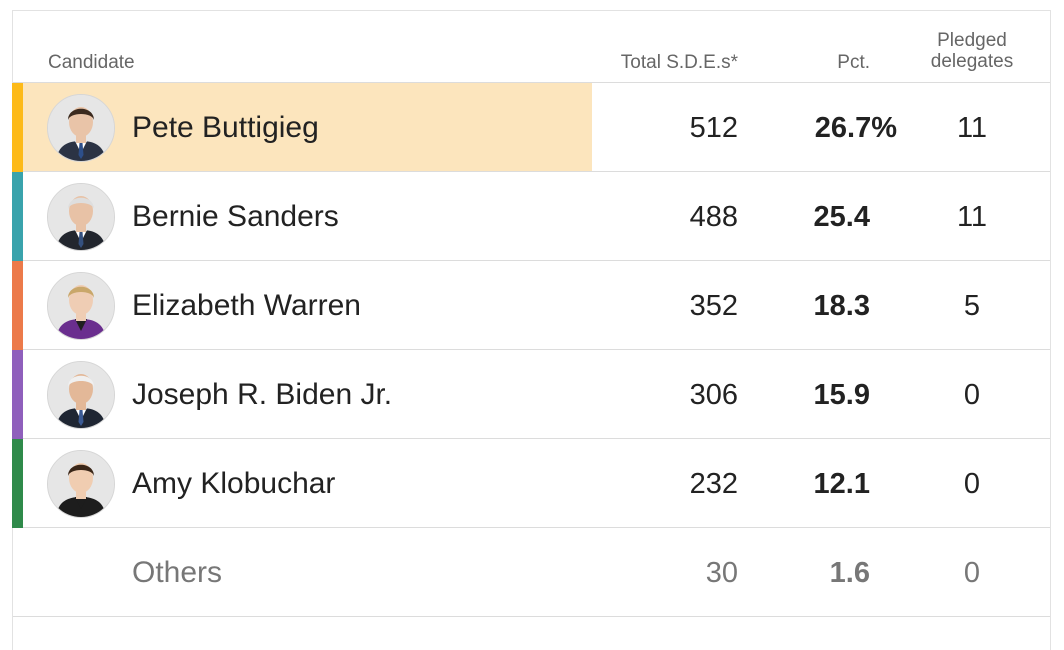 The width and height of the screenshot is (1064, 650). I want to click on pct-value: 25.4, so click(841, 217).